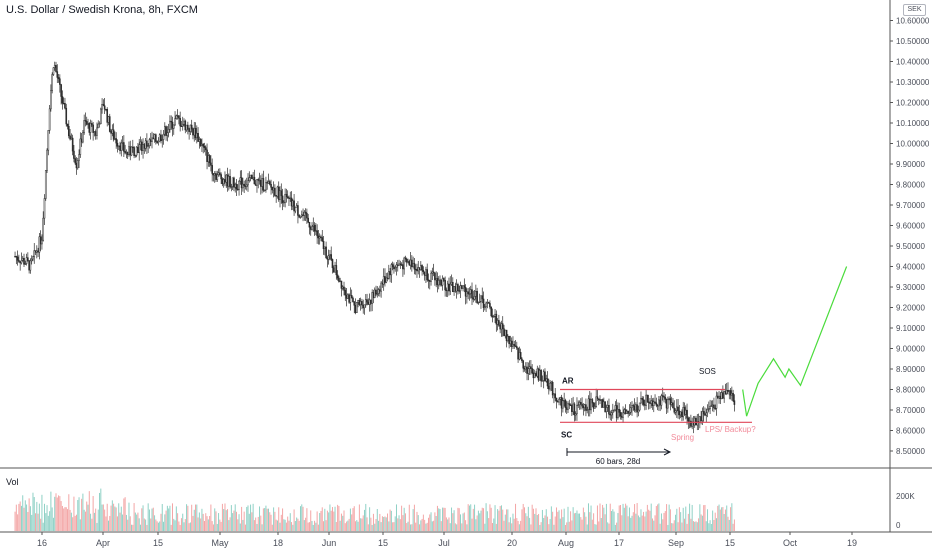 The image size is (932, 550). I want to click on currency-badge: SEK, so click(914, 10).